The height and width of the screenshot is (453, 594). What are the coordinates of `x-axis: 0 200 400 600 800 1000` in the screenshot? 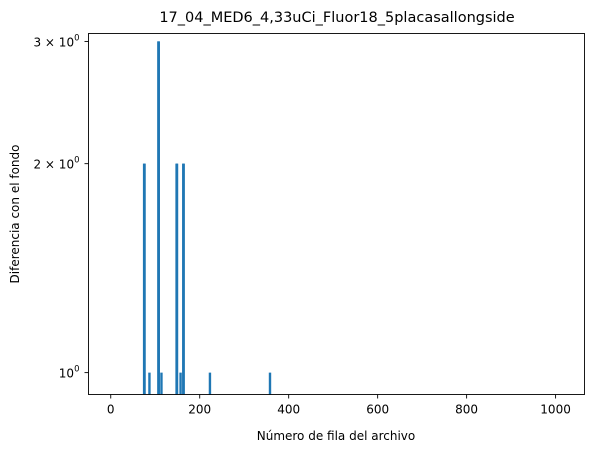 It's located at (339, 405).